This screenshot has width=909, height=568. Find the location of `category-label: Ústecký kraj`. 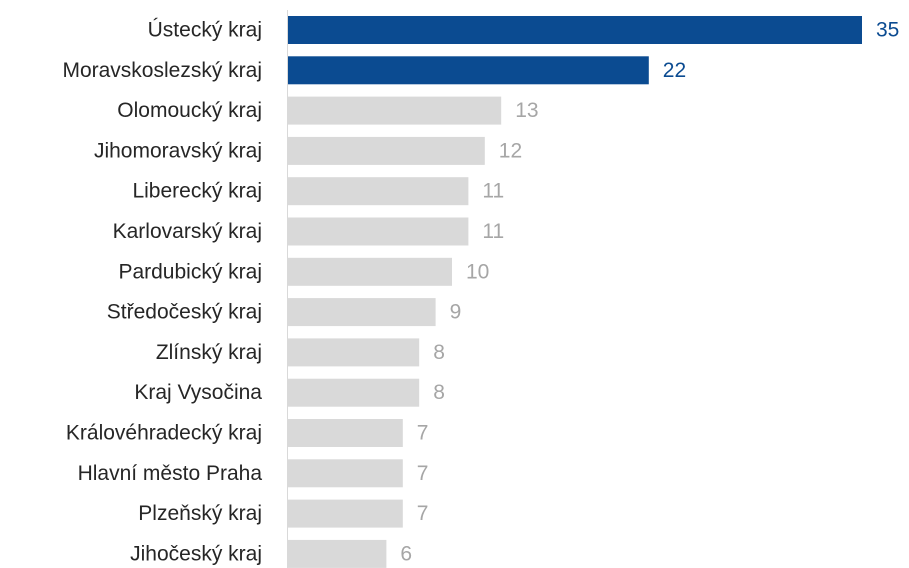

category-label: Ústecký kraj is located at coordinates (205, 30).